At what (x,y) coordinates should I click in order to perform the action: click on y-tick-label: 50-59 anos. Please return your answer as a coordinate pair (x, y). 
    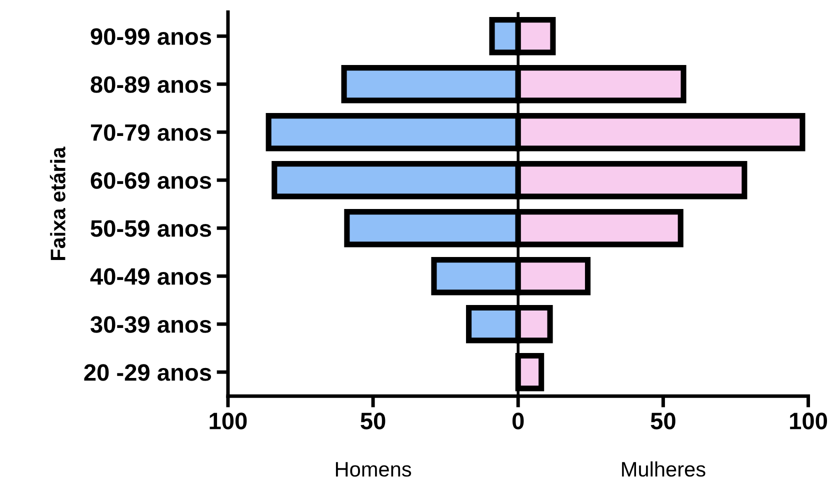
    Looking at the image, I should click on (151, 228).